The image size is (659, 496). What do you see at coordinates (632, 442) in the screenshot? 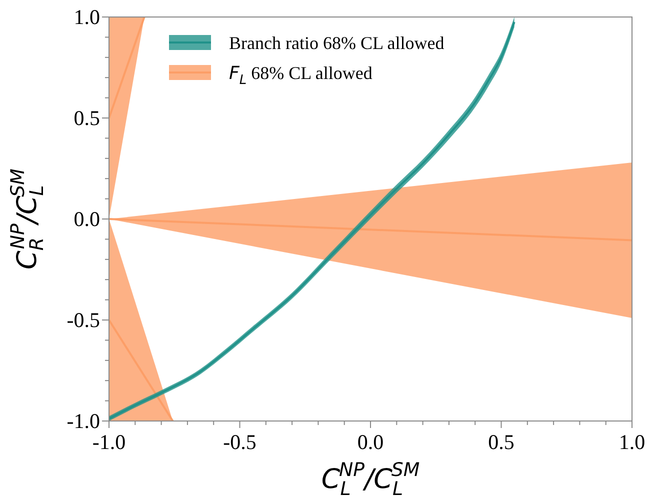
I see `x-tick-label: 1.0` at bounding box center [632, 442].